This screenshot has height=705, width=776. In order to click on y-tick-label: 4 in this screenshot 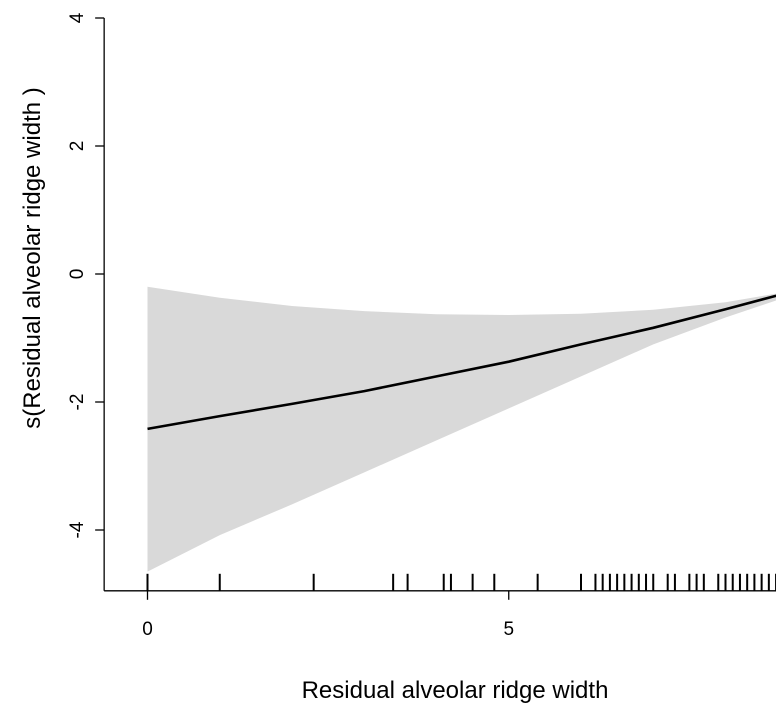, I will do `click(77, 17)`.